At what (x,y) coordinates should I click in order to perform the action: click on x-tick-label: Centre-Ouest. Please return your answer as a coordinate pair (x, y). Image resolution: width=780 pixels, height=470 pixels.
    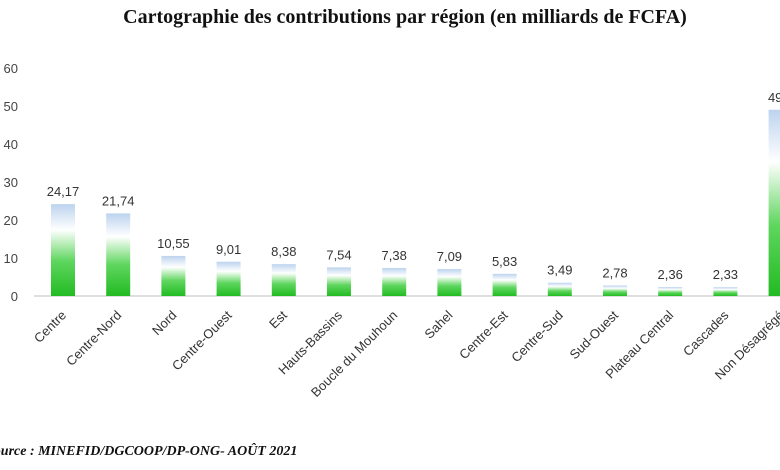
    Looking at the image, I should click on (202, 340).